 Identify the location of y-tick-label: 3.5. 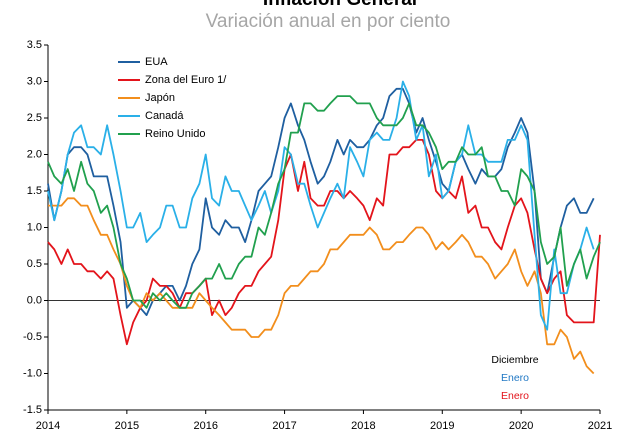
(34, 45).